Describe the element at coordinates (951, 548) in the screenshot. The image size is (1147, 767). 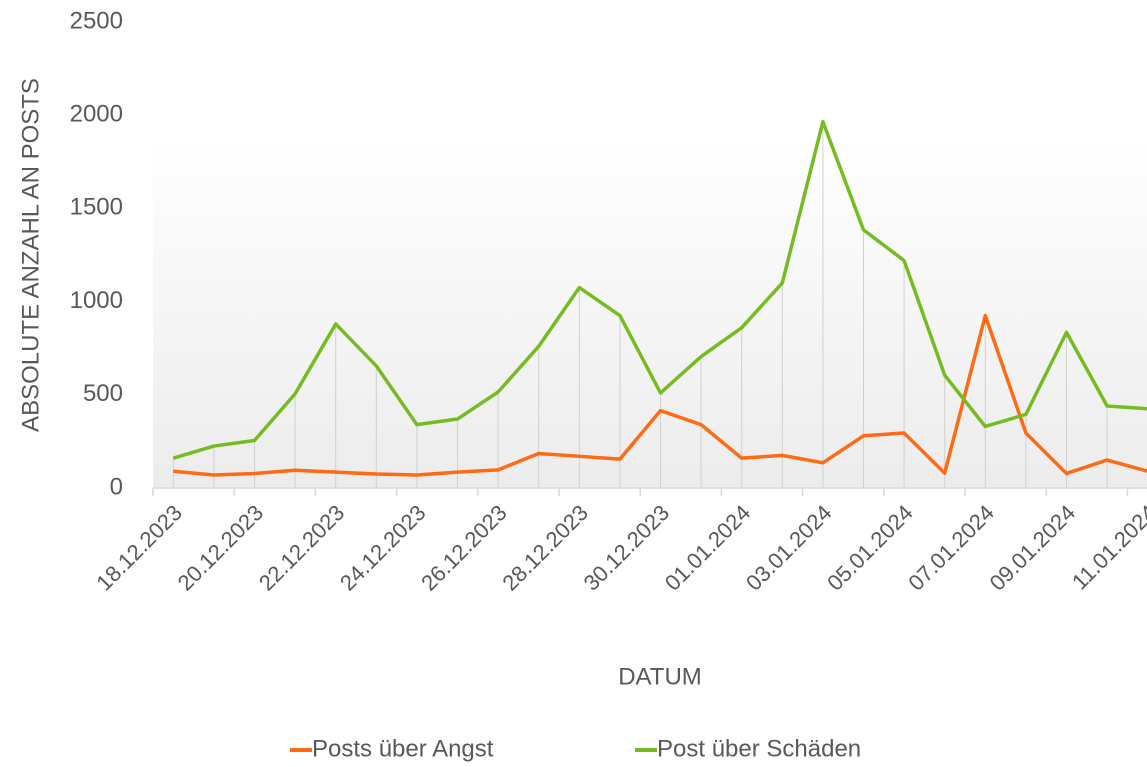
I see `x-tick-label: 07.01.2024` at that location.